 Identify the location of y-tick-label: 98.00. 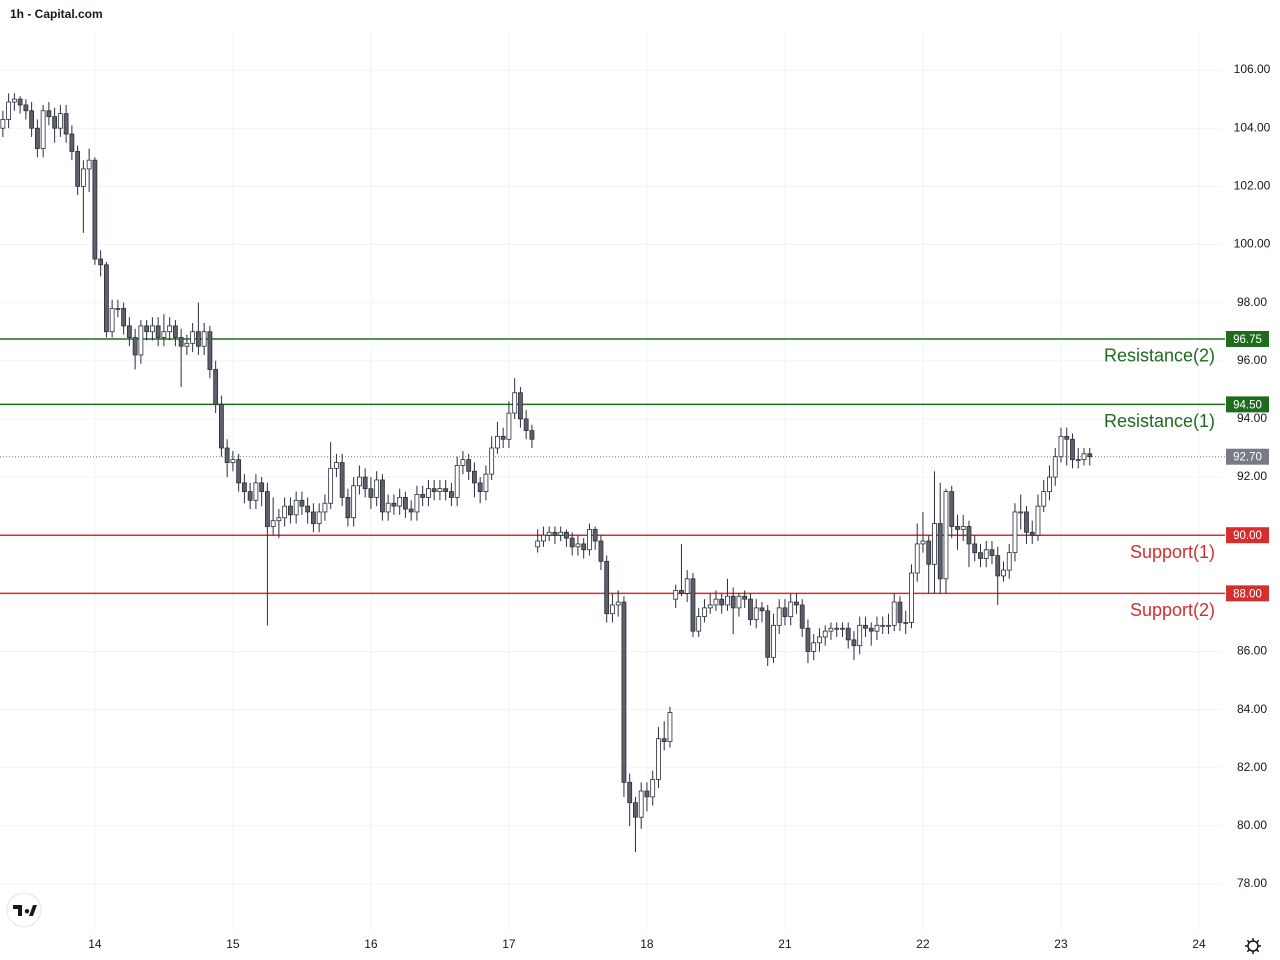
(1252, 302).